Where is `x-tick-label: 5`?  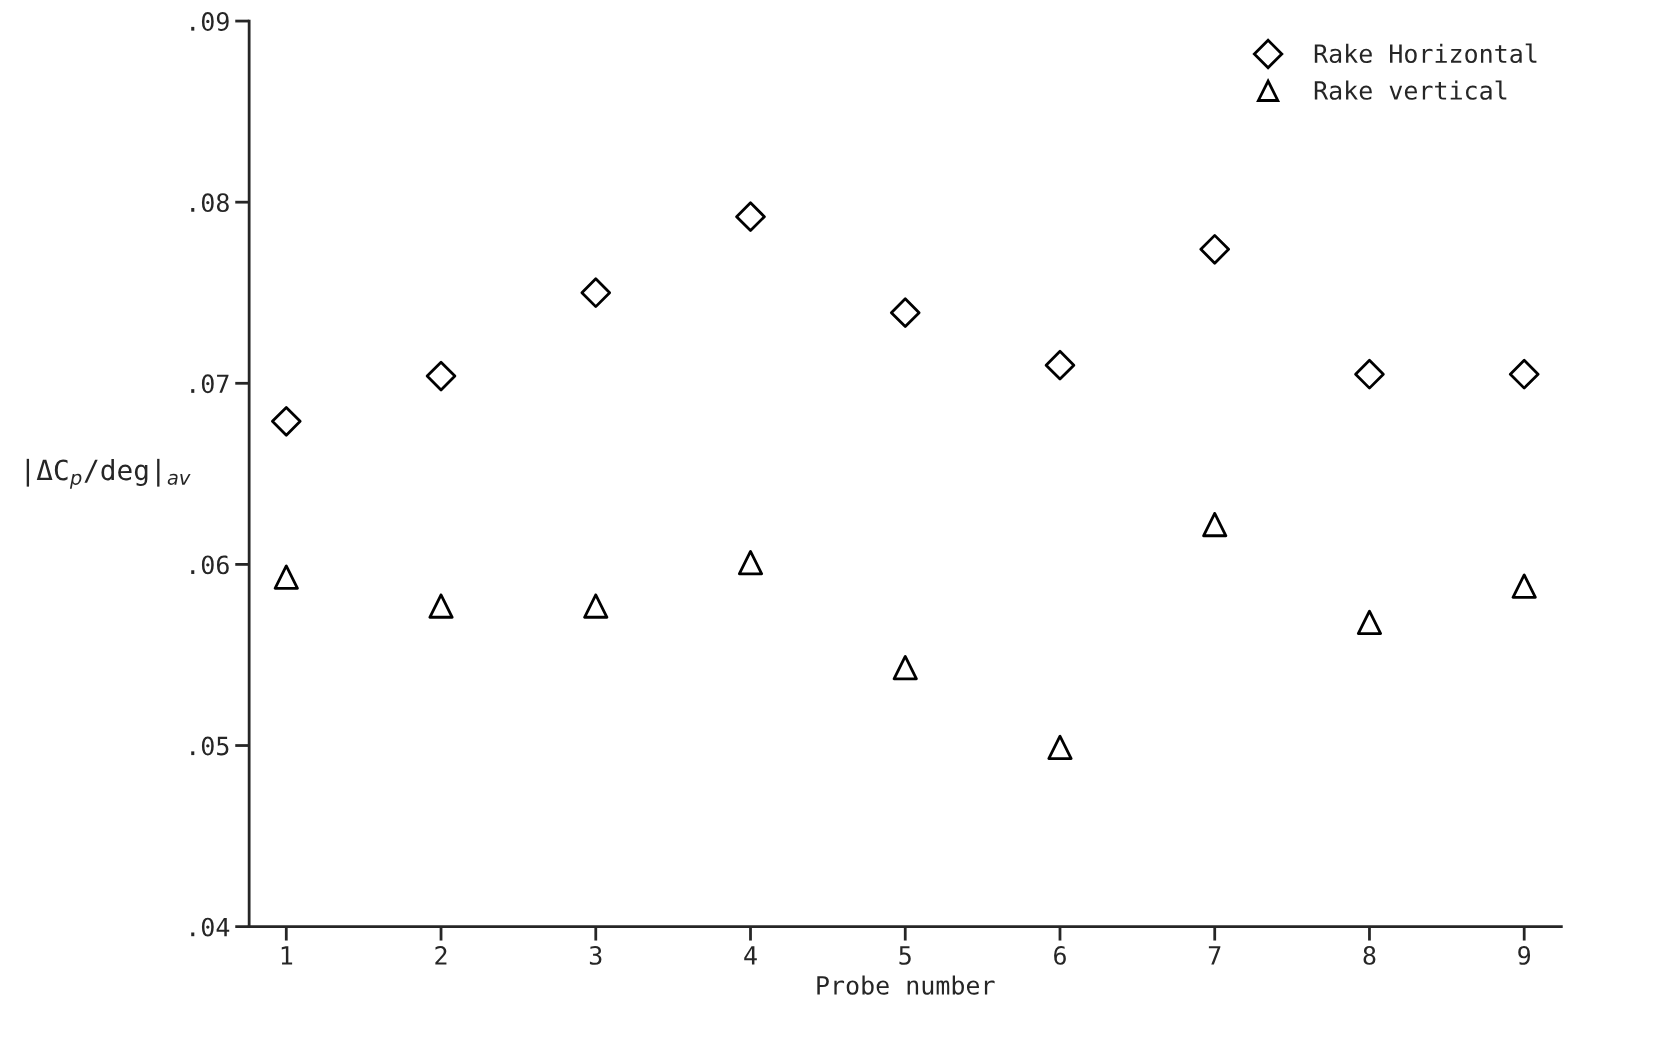 x-tick-label: 5 is located at coordinates (905, 955).